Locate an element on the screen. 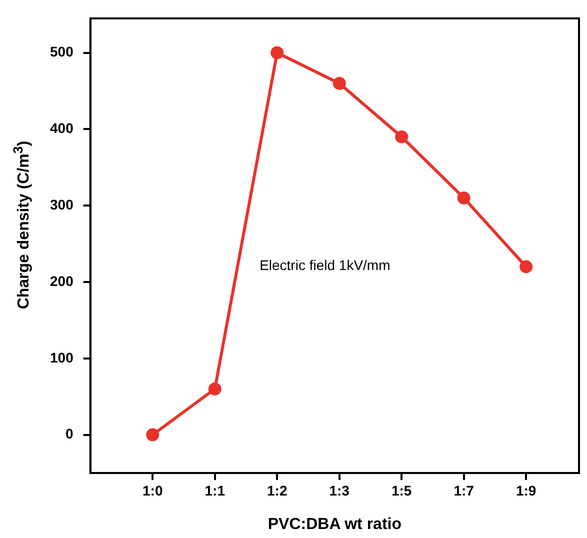 The width and height of the screenshot is (587, 538). x-tick-label: 1:3 is located at coordinates (339, 490).